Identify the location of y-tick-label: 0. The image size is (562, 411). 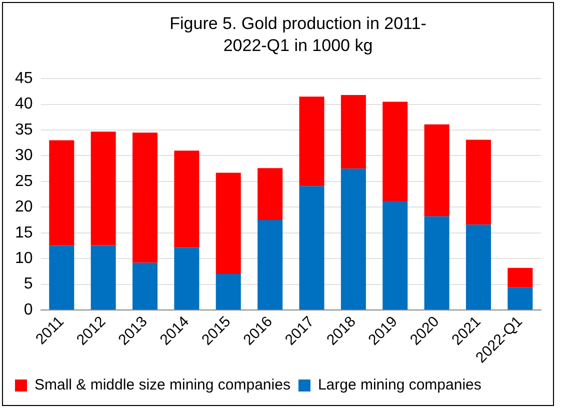
(28, 309).